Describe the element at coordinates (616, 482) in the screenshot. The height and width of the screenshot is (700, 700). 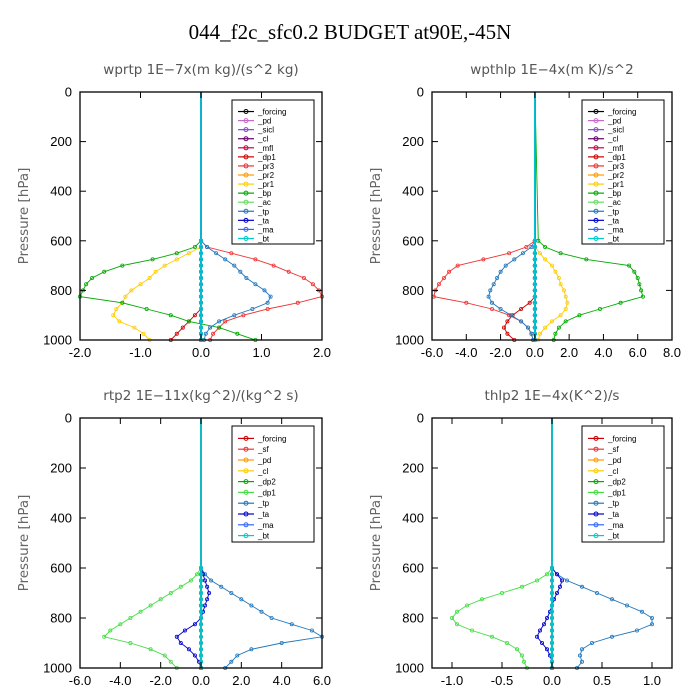
I see `legend-label: _dp2` at that location.